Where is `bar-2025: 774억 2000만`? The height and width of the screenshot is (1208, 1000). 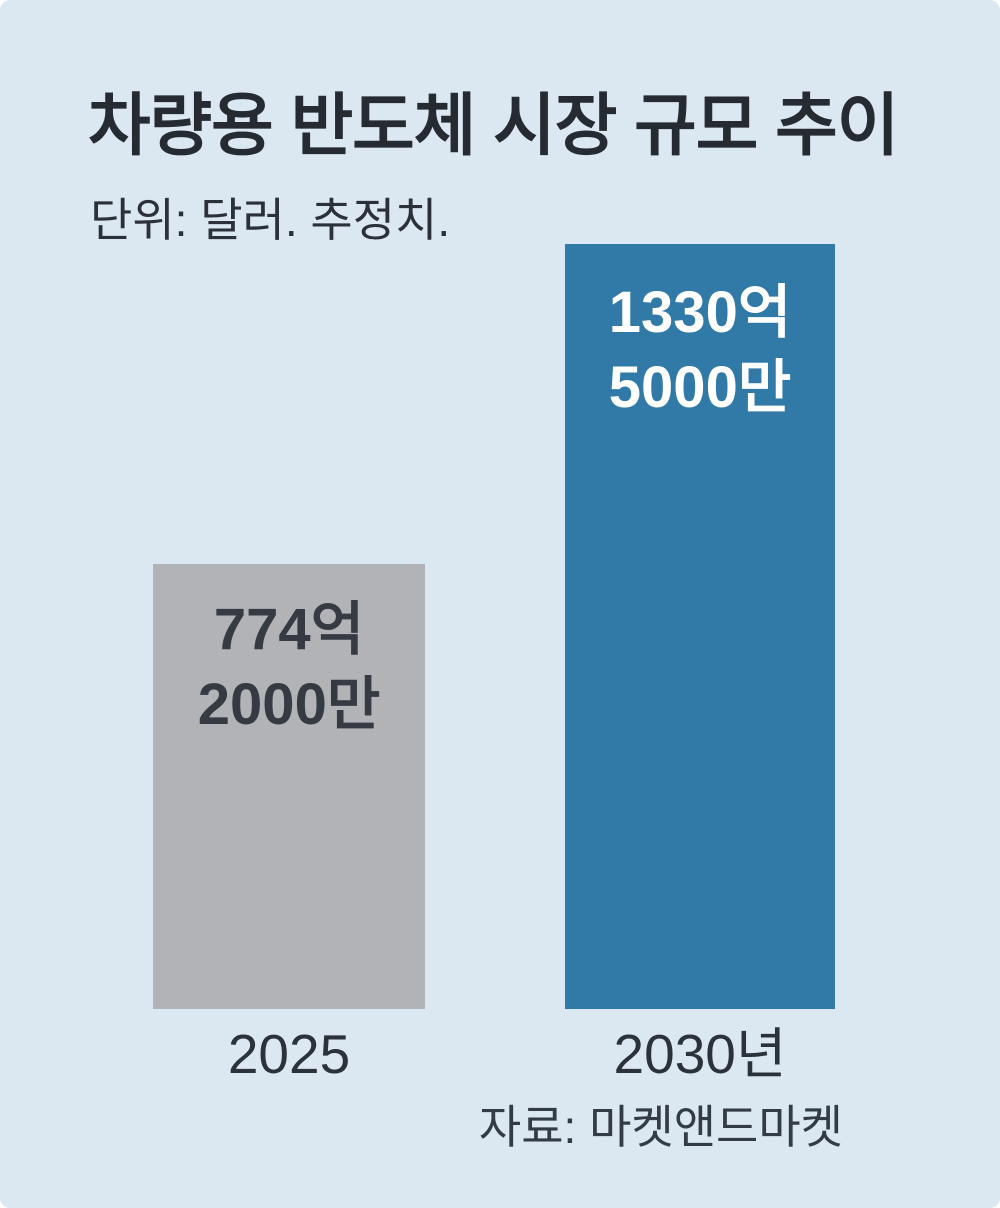
bar-2025: 774억 2000만 is located at coordinates (289, 786).